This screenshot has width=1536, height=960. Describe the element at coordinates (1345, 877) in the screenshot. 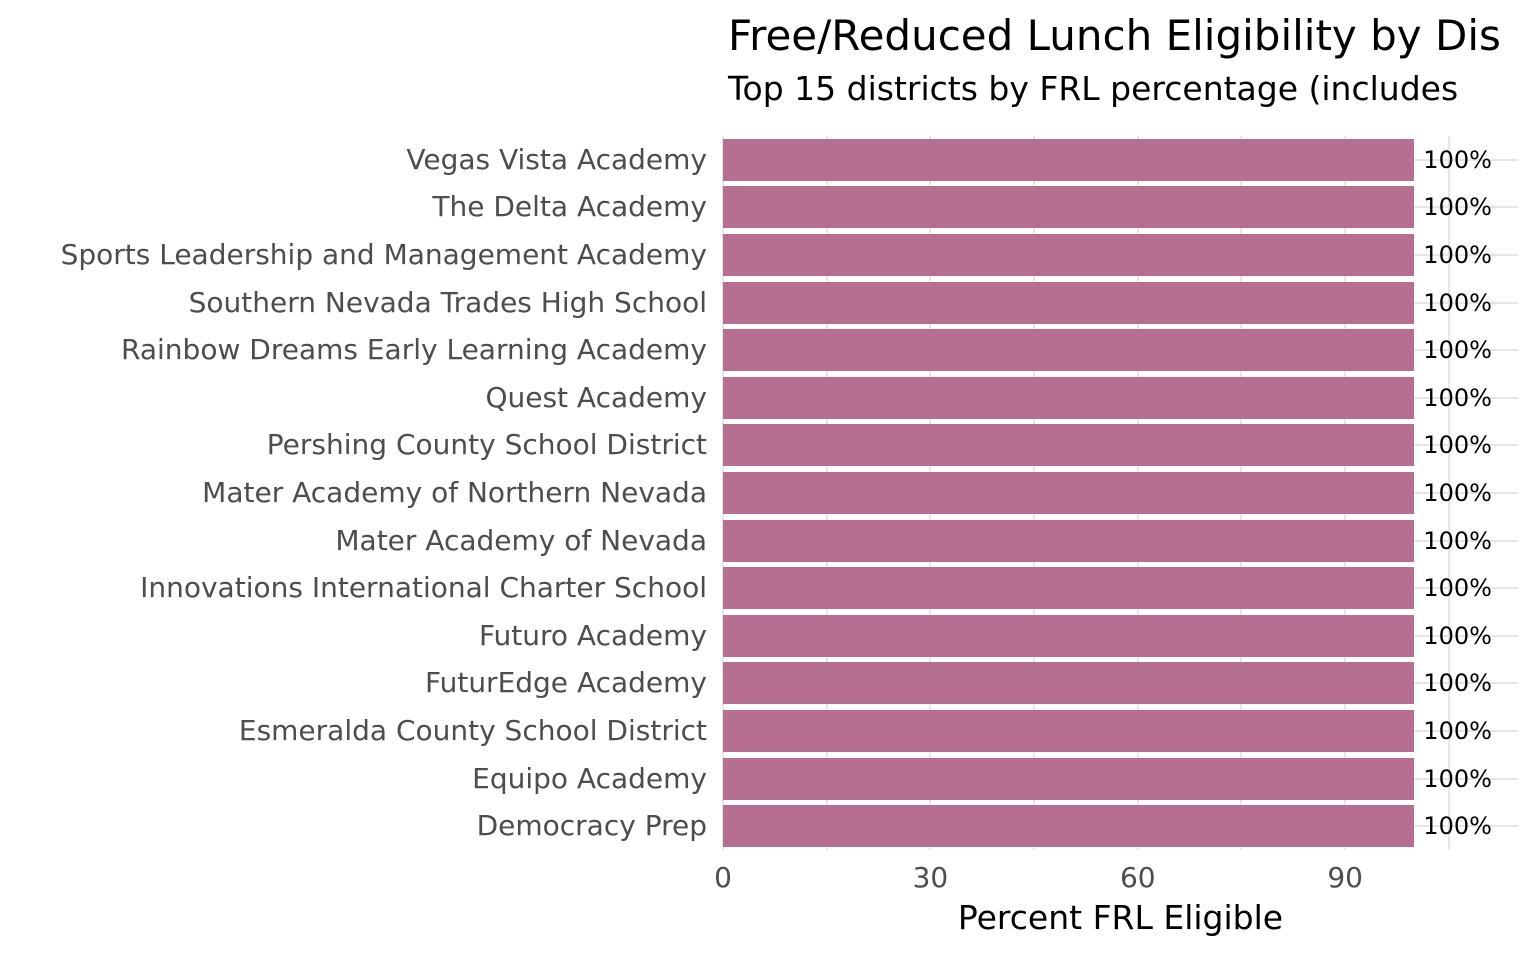

I see `x-tick-label: 90` at that location.